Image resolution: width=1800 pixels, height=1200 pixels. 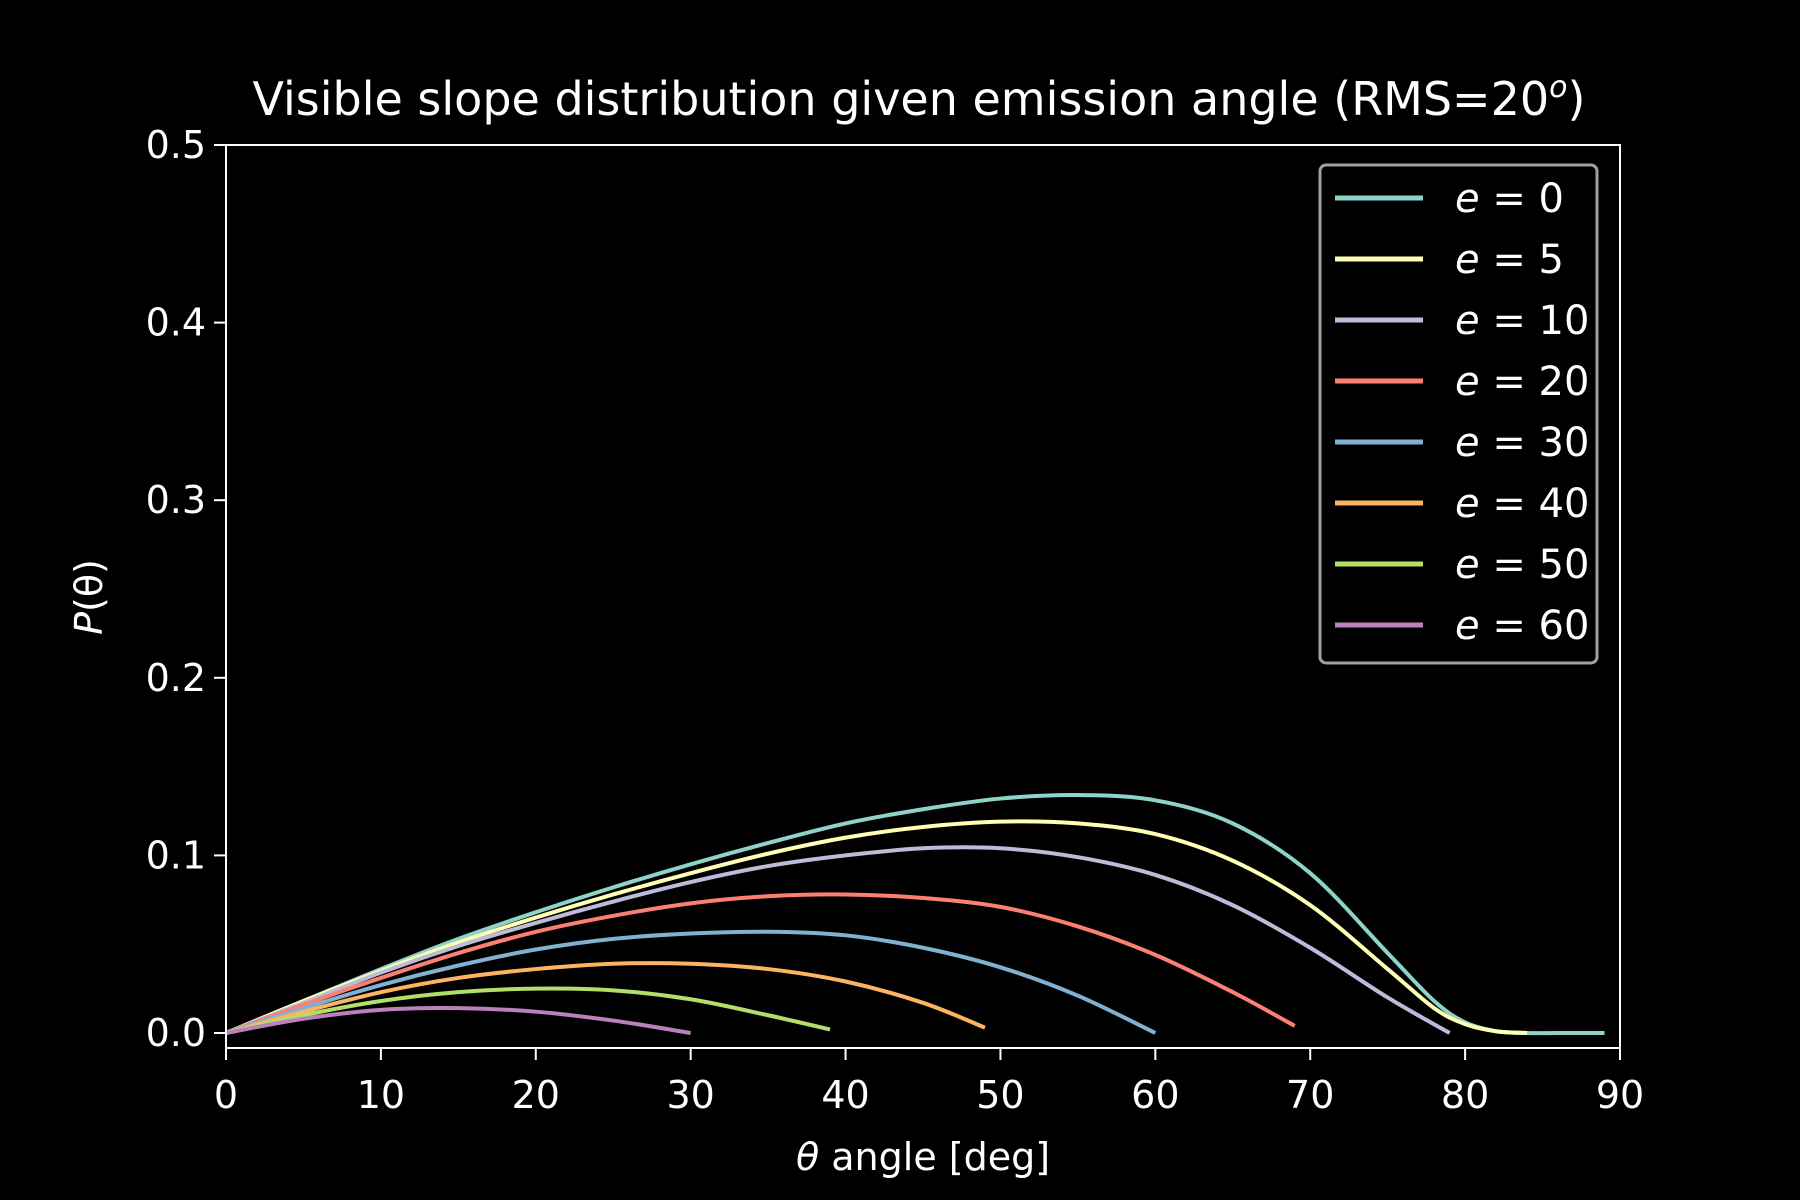 What do you see at coordinates (176, 145) in the screenshot?
I see `y-tick-label: 0.5` at bounding box center [176, 145].